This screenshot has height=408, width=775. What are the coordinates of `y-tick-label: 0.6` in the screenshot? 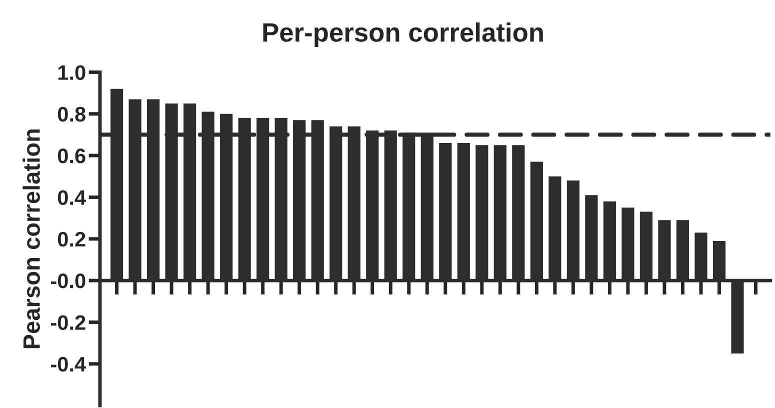 It's located at (72, 156).